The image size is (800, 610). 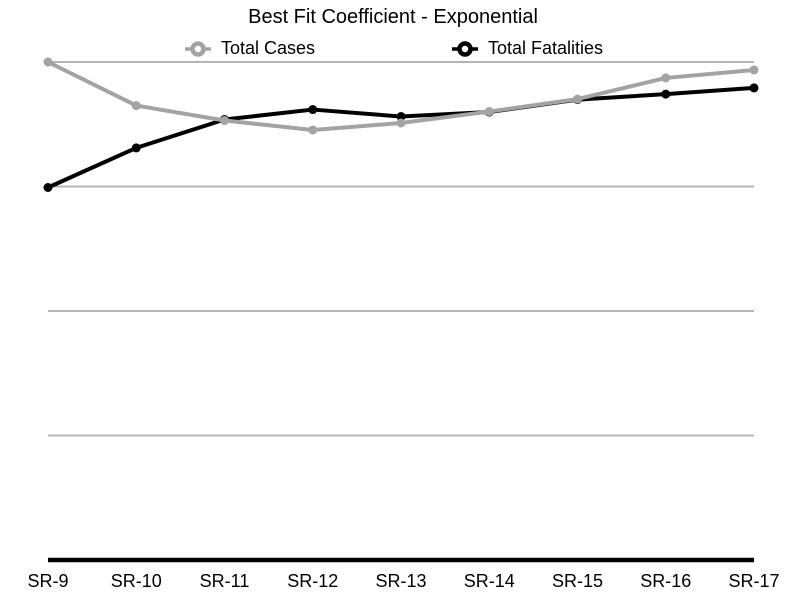 What do you see at coordinates (546, 48) in the screenshot?
I see `legend-label-total-fatalities: Total Fatalities` at bounding box center [546, 48].